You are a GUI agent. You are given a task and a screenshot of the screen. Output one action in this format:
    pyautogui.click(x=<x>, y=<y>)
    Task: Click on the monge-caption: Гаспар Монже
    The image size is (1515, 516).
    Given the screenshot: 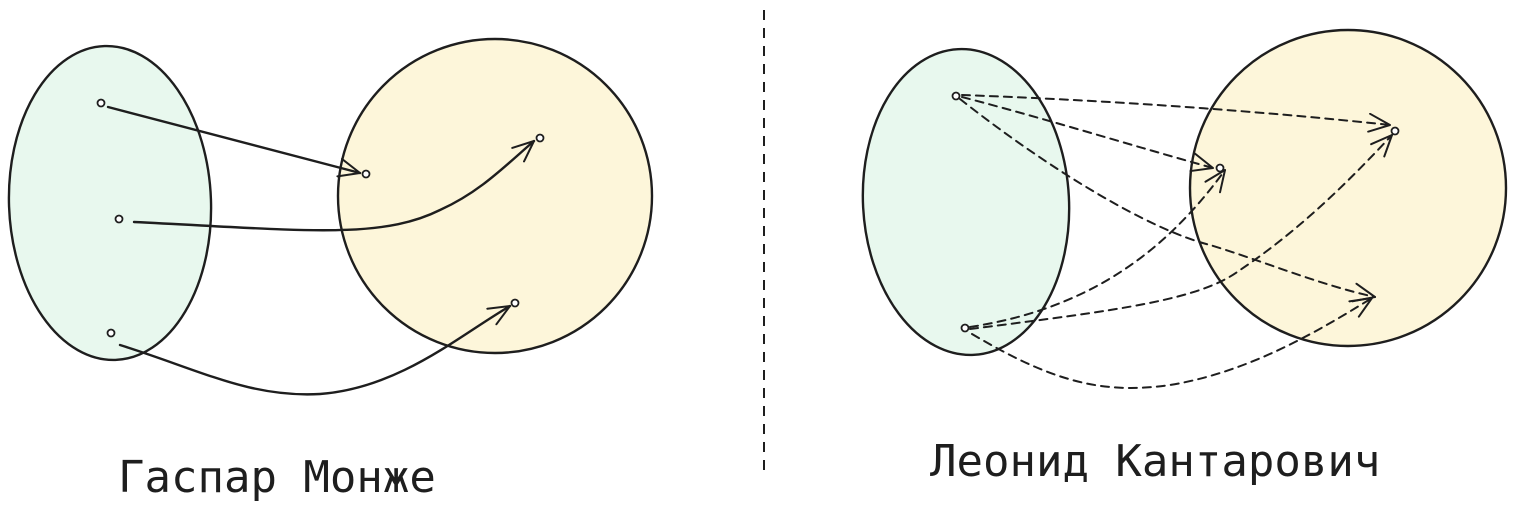 What is the action you would take?
    pyautogui.click(x=277, y=477)
    